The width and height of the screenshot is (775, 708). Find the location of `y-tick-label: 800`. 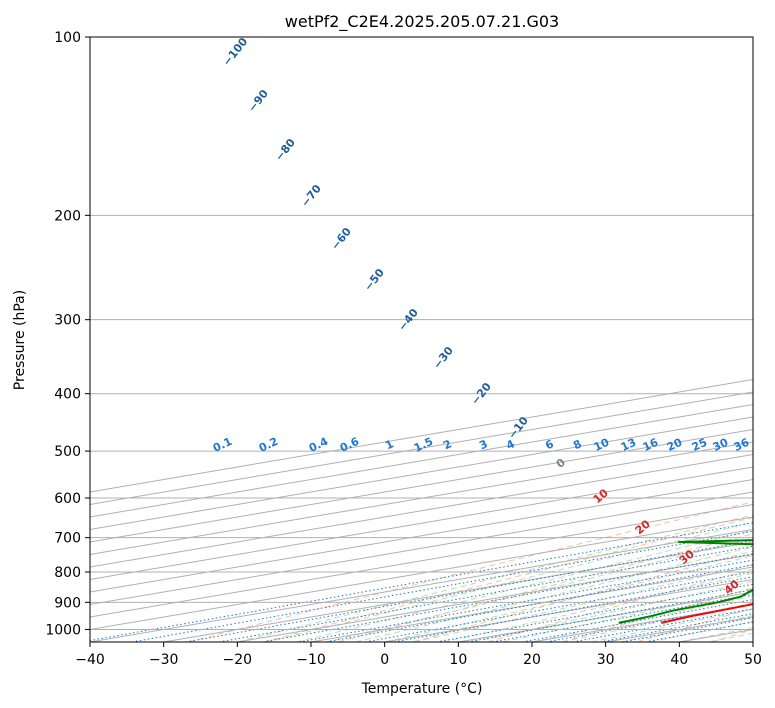

y-tick-label: 800 is located at coordinates (67, 573).